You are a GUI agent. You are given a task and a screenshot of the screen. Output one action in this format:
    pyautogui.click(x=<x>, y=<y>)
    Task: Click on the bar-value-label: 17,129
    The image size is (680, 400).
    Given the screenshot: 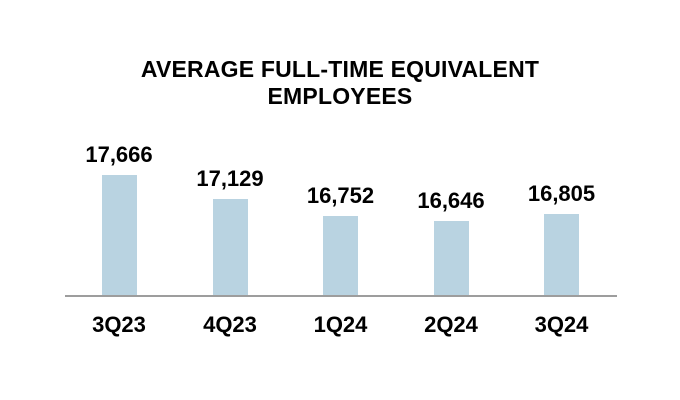 What is the action you would take?
    pyautogui.click(x=230, y=178)
    